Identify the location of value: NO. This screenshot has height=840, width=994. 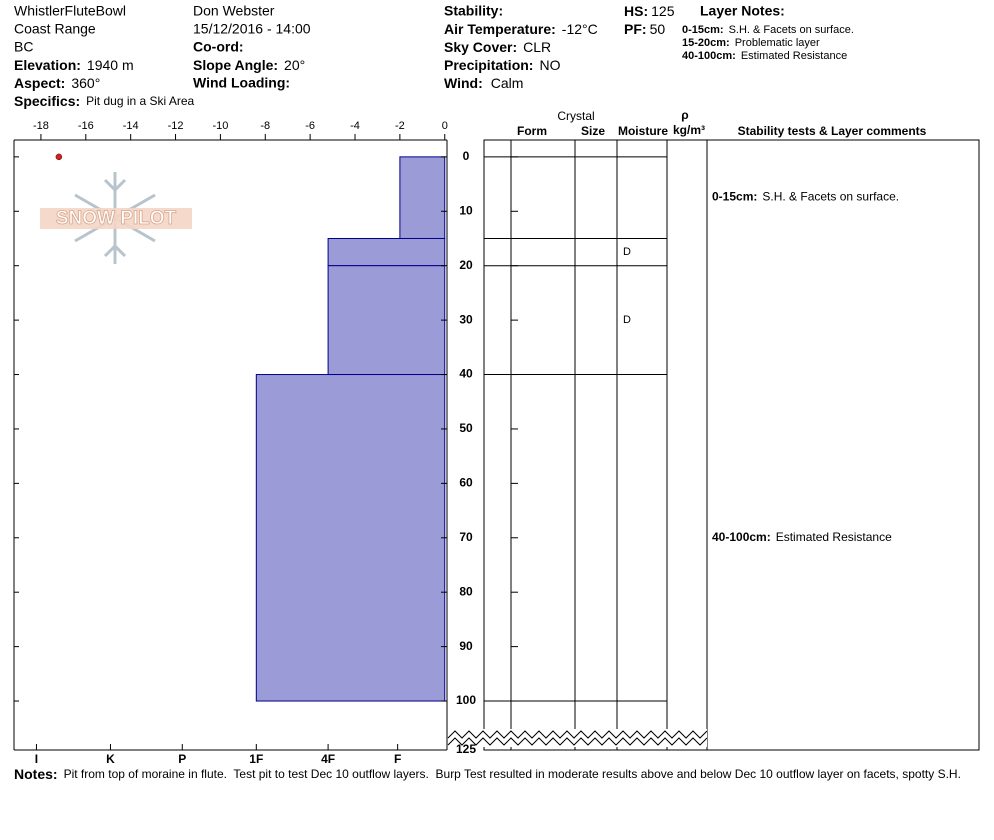
(549, 65).